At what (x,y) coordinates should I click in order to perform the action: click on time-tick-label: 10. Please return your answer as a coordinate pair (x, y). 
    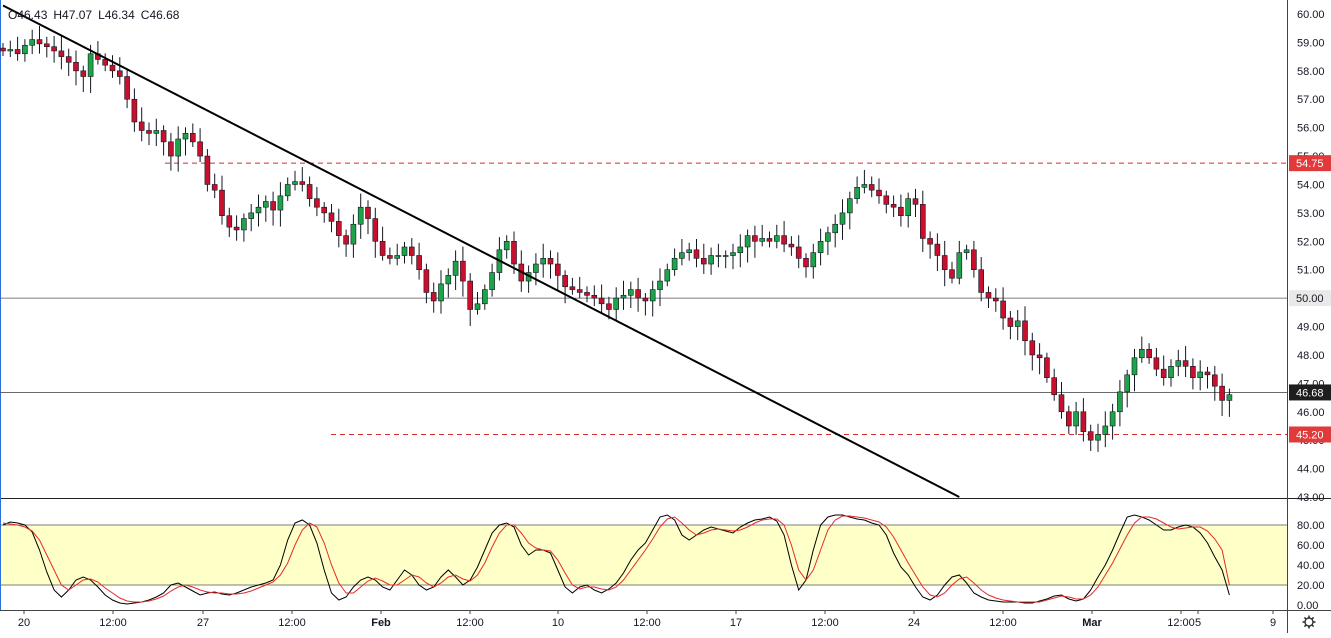
    Looking at the image, I should click on (558, 623).